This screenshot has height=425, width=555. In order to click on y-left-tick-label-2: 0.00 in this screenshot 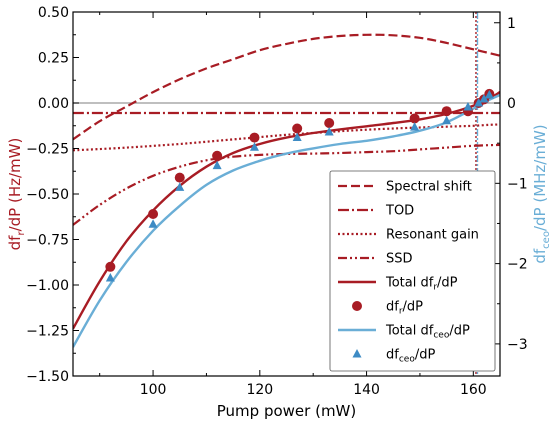, I will do `click(53, 104)`.